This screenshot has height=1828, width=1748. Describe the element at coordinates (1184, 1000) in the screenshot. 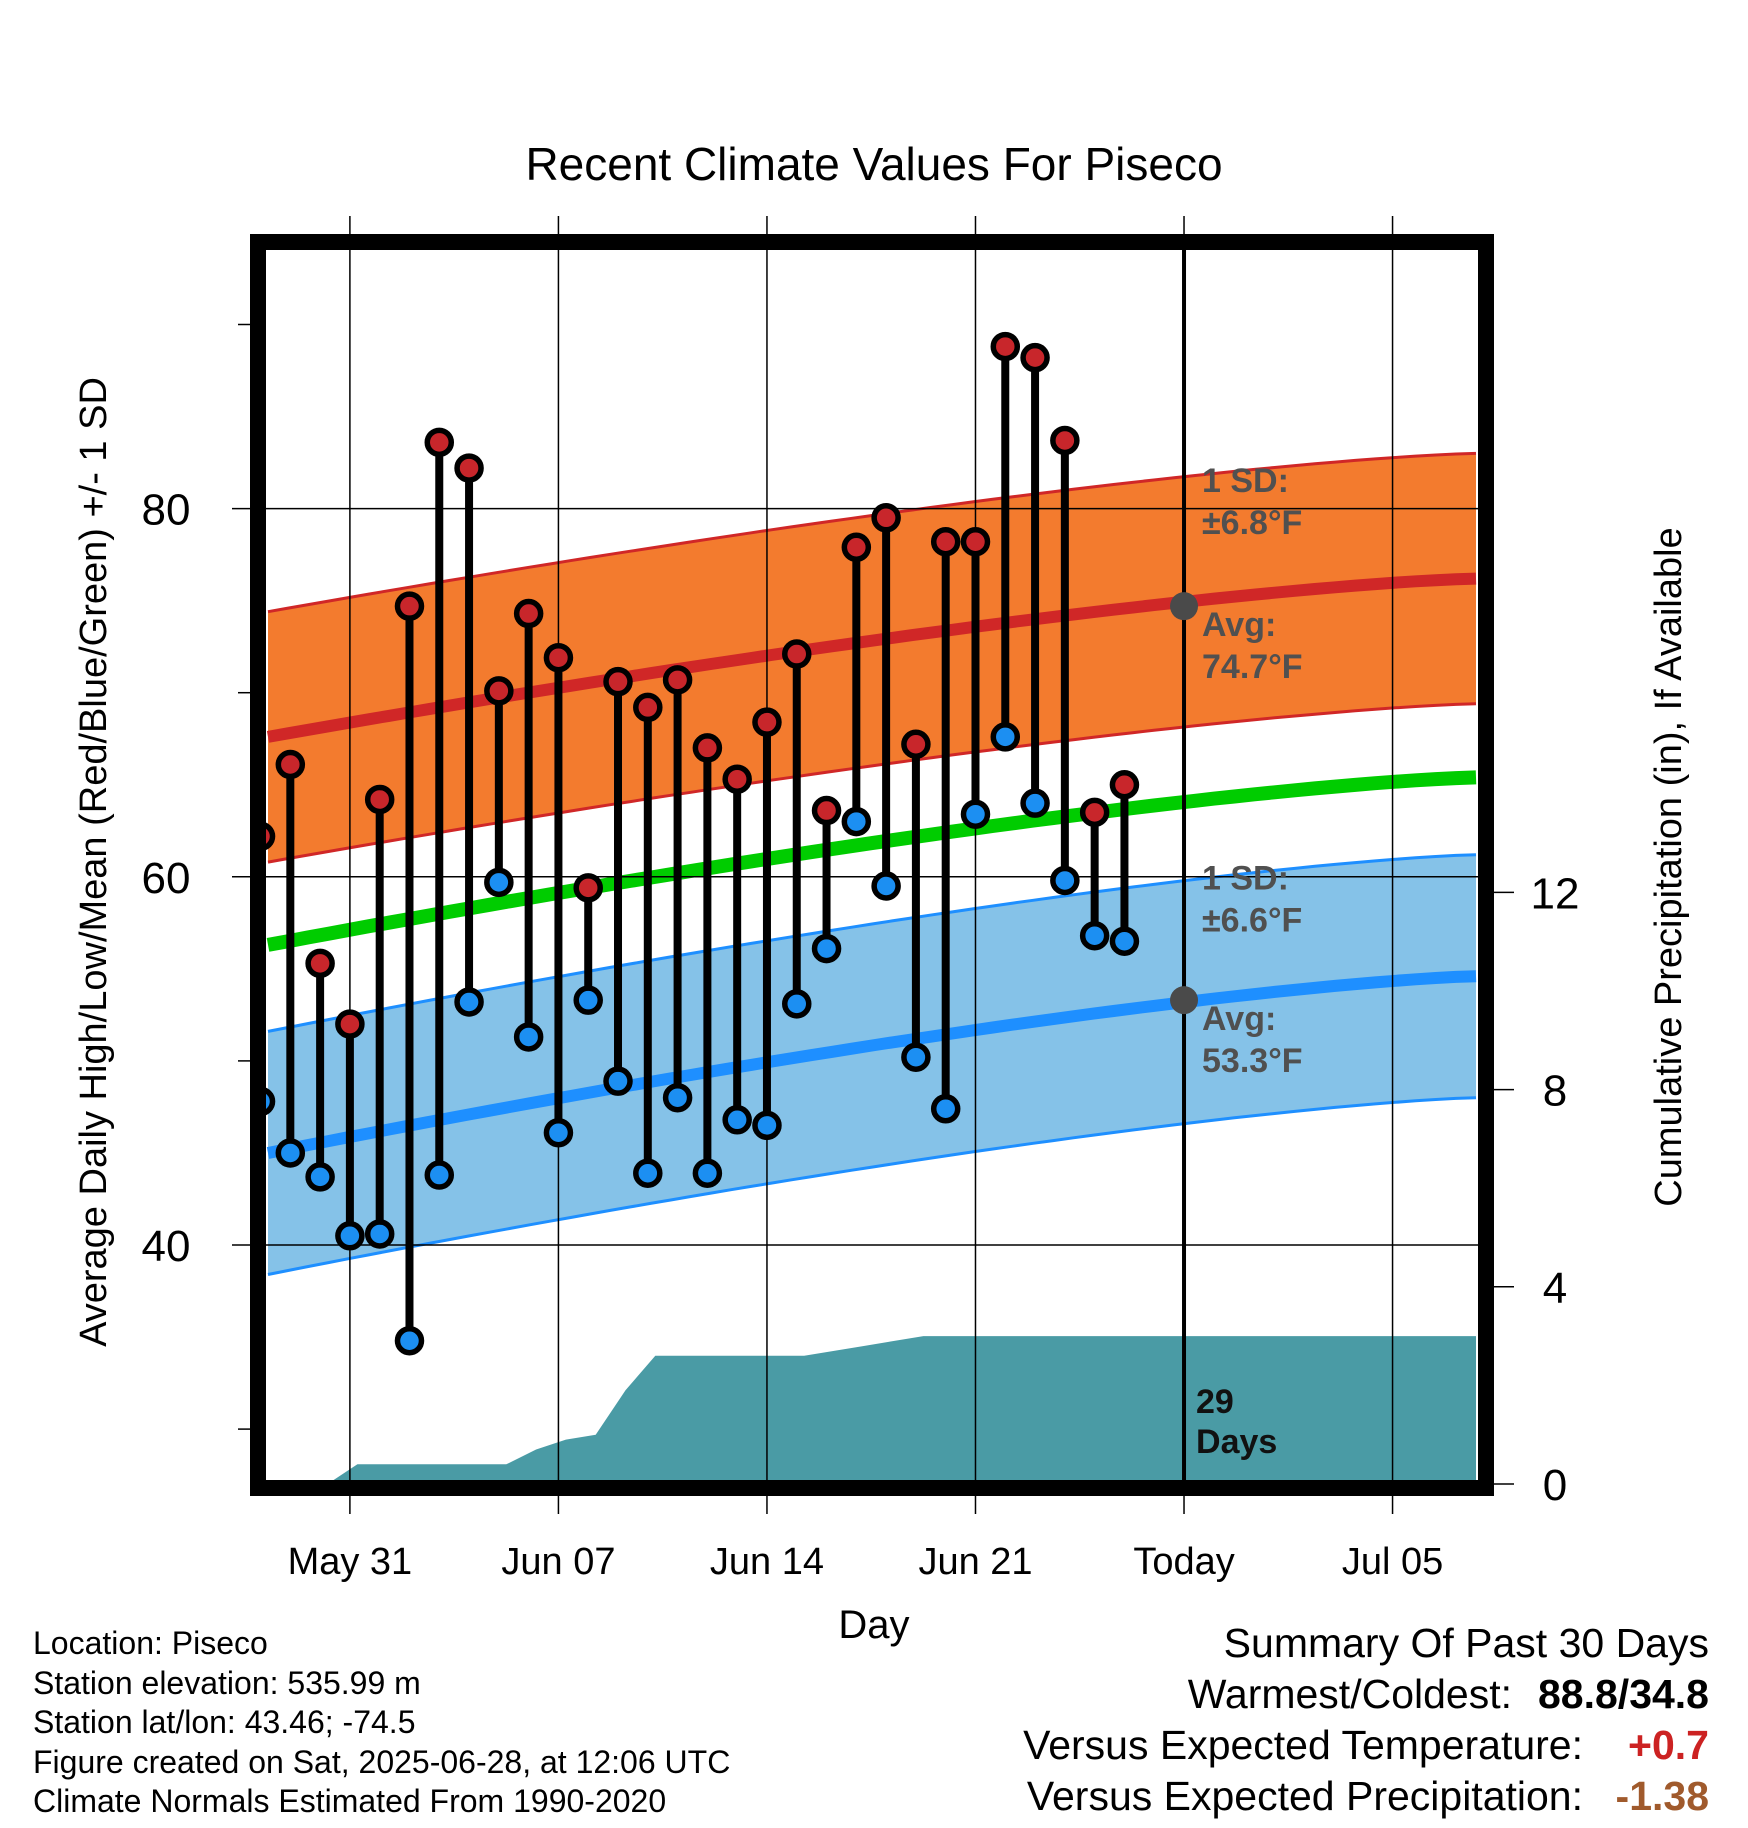

I see `today-normal-low-marker` at that location.